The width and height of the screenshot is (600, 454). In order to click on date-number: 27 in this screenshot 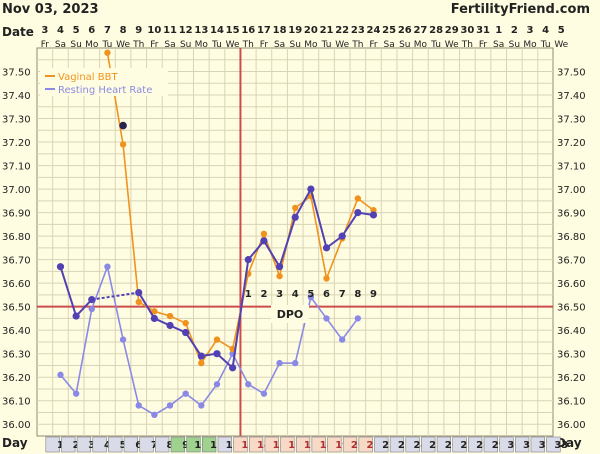, I will do `click(420, 30)`.